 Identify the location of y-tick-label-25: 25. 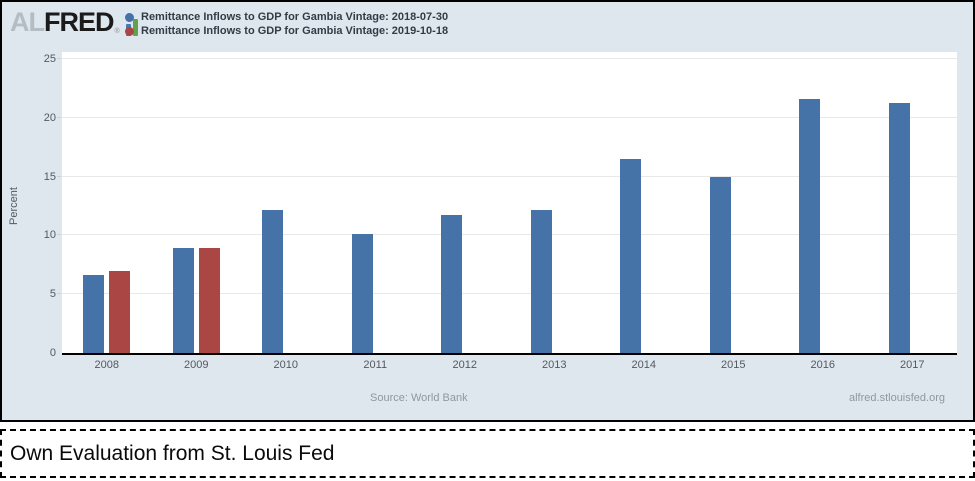
(49, 59).